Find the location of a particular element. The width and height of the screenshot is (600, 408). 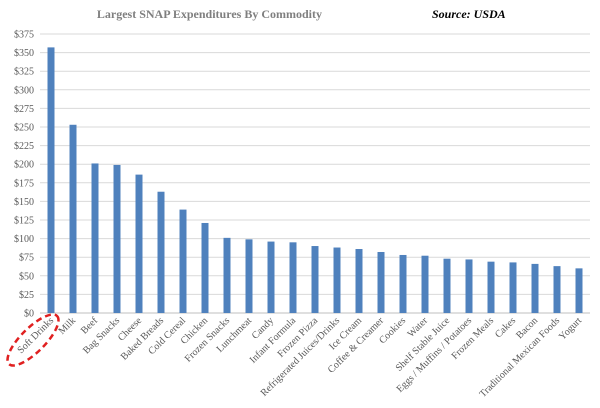

y-tick-label: $100 is located at coordinates (24, 239).